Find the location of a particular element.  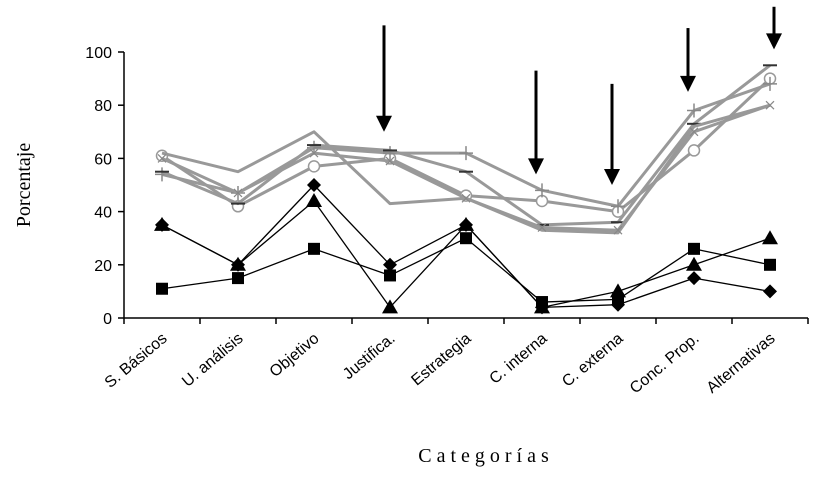

y-axis-title: Porcentaje is located at coordinates (24, 185).